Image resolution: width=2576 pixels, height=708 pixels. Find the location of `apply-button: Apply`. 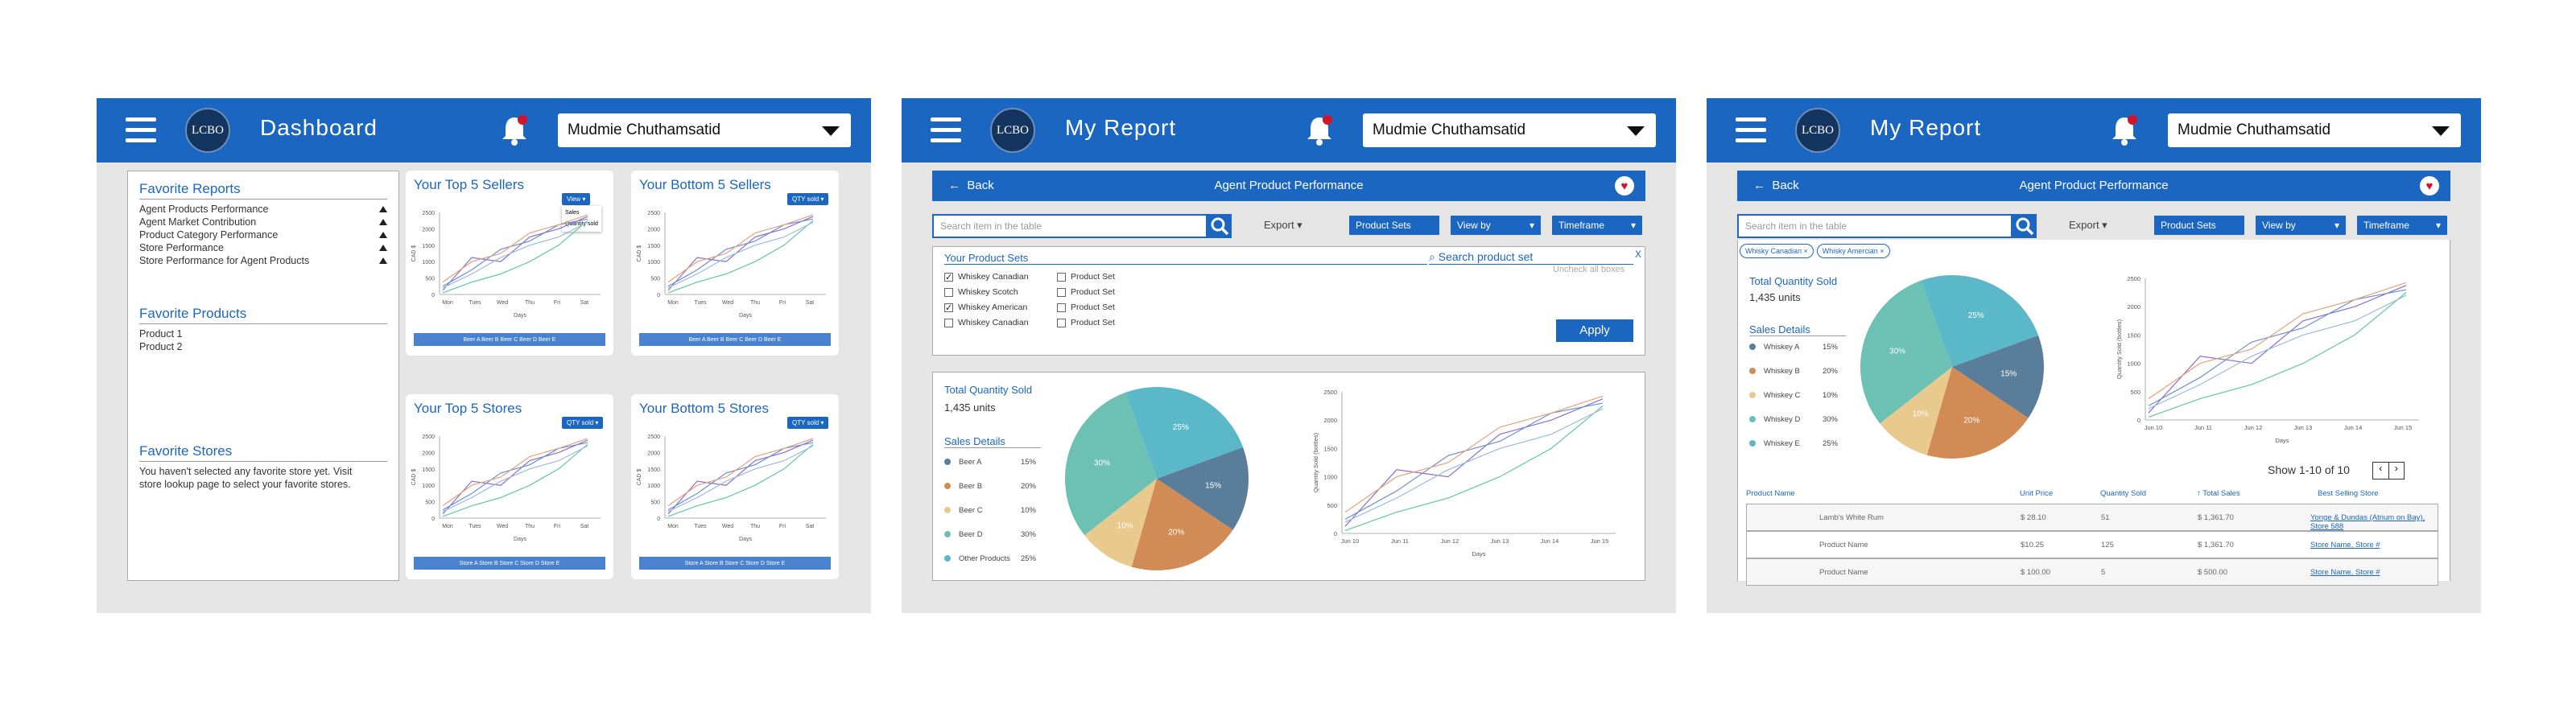

apply-button: Apply is located at coordinates (1594, 330).